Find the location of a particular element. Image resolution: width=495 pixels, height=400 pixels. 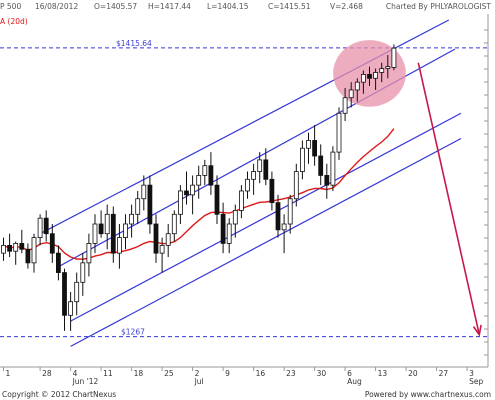

ma-legend-label: A (20d) is located at coordinates (14, 21).